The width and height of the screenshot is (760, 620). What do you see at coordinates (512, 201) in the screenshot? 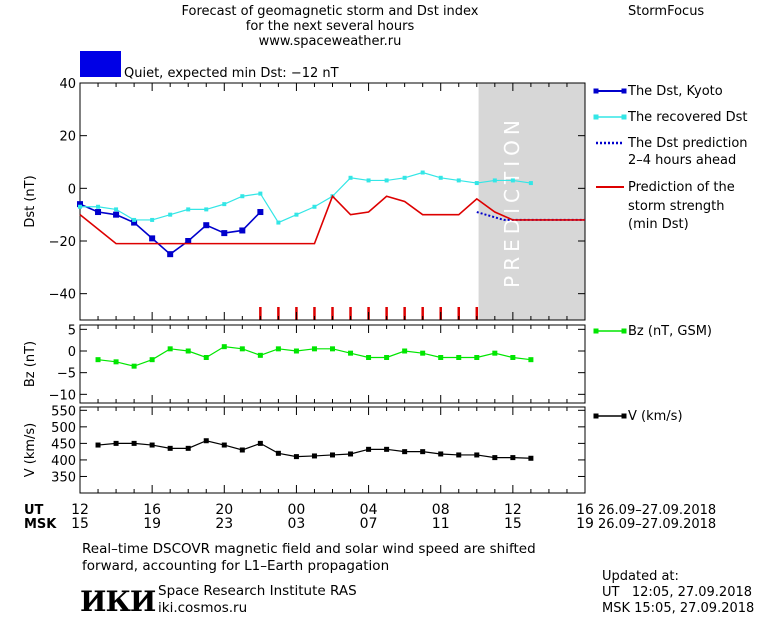
I see `prediction-label: PREDICTION` at bounding box center [512, 201].